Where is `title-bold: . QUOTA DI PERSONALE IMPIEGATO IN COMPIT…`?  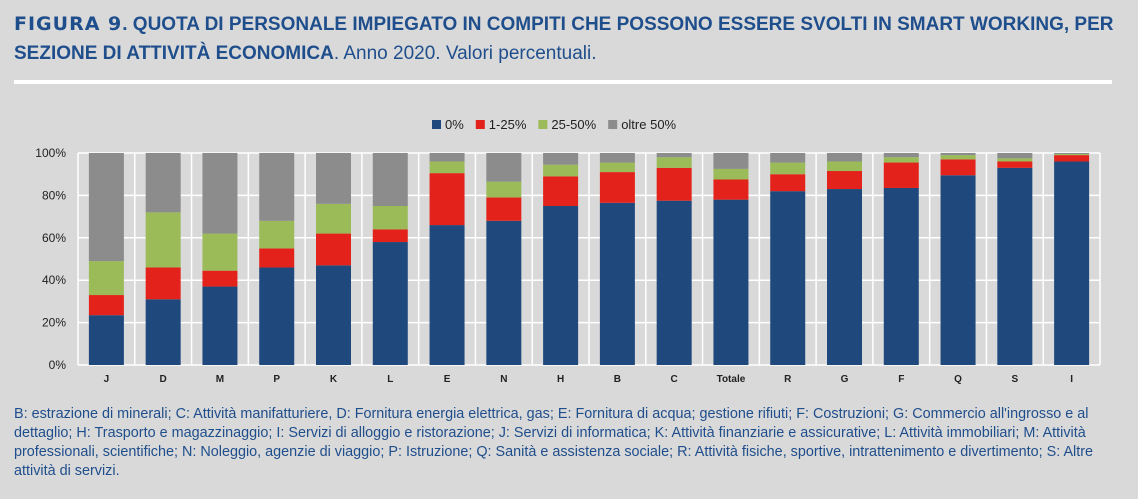
title-bold: . QUOTA DI PERSONALE IMPIEGATO IN COMPIT… is located at coordinates (564, 39).